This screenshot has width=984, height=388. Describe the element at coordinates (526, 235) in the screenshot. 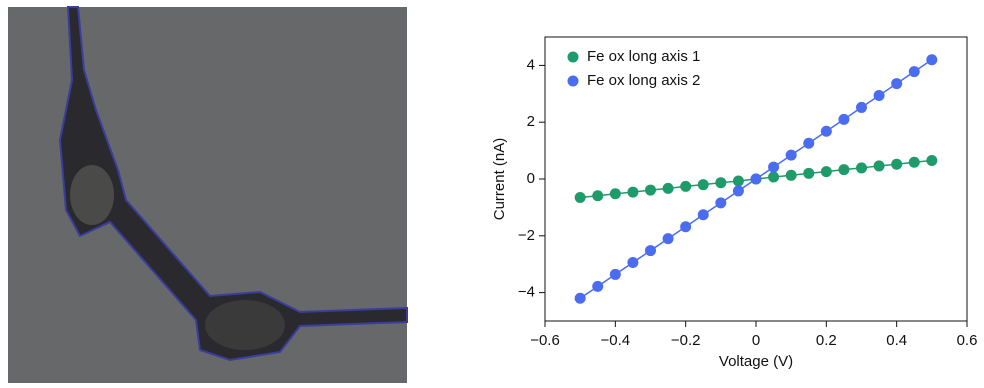

I see `y-tick-label: −2` at that location.